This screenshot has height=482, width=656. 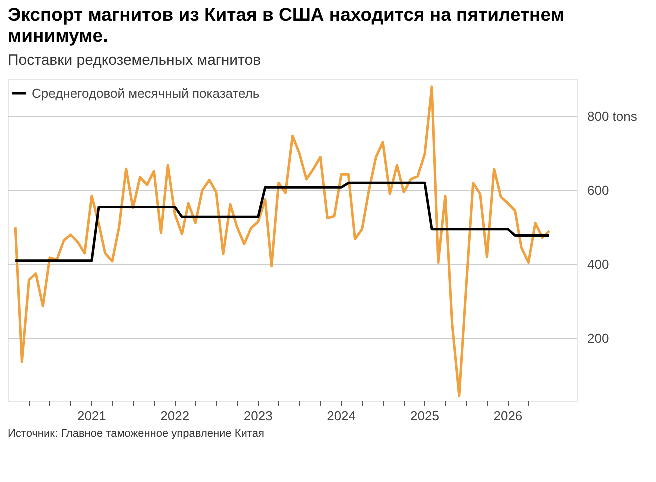 I want to click on y-tick-label: 600, so click(x=599, y=190).